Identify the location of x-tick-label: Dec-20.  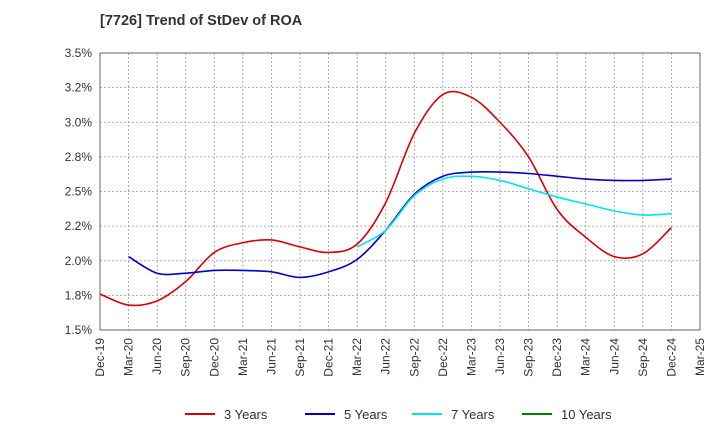
(214, 357).